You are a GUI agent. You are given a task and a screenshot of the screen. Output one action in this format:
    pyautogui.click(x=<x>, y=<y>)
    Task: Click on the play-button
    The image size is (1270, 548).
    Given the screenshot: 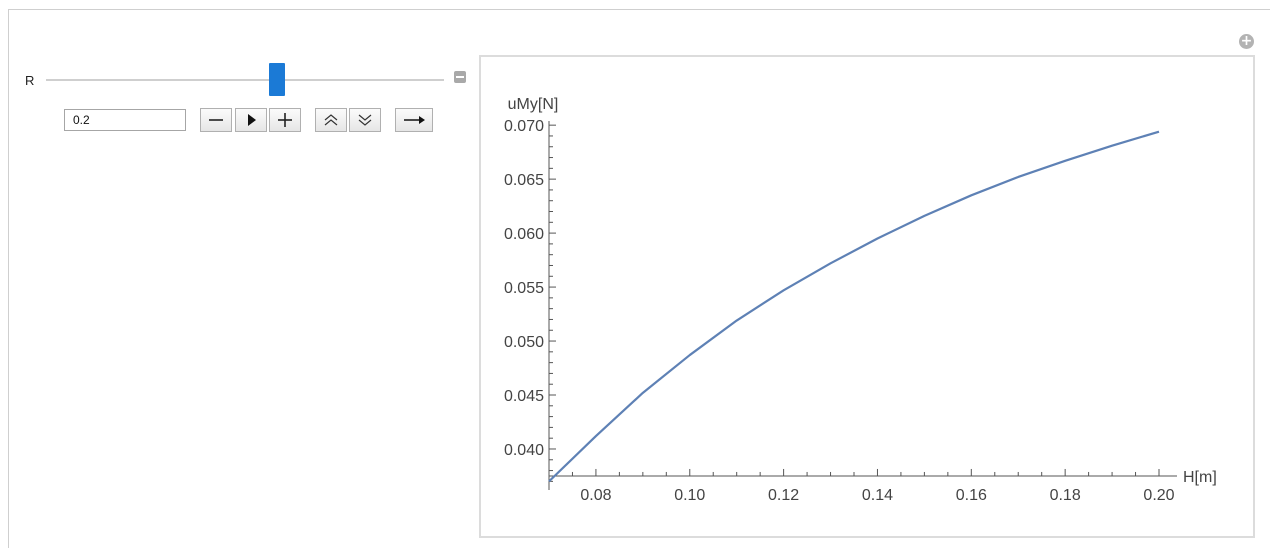 What is the action you would take?
    pyautogui.click(x=251, y=120)
    